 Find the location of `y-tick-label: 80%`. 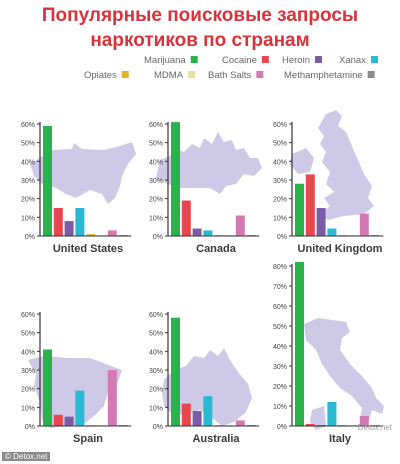

y-tick-label: 80% is located at coordinates (280, 267).